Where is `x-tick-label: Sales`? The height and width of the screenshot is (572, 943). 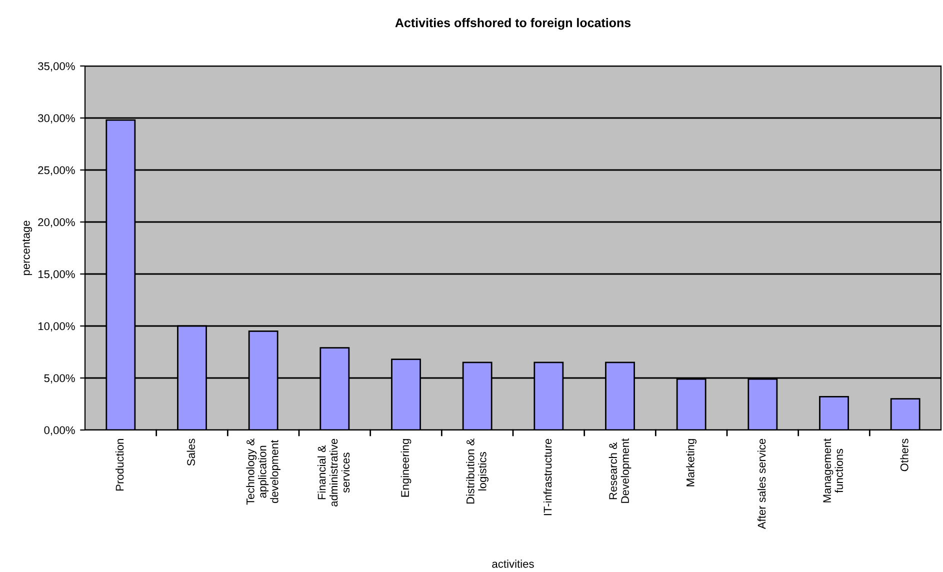 x-tick-label: Sales is located at coordinates (190, 452).